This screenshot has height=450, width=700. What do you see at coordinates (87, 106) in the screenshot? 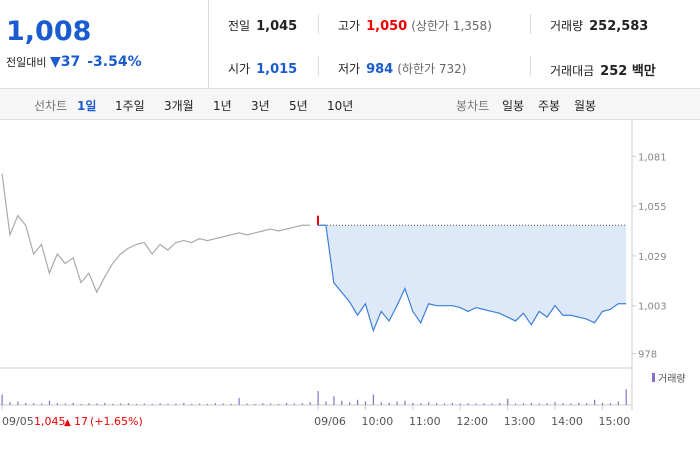
I see `tab: 1일` at bounding box center [87, 106].